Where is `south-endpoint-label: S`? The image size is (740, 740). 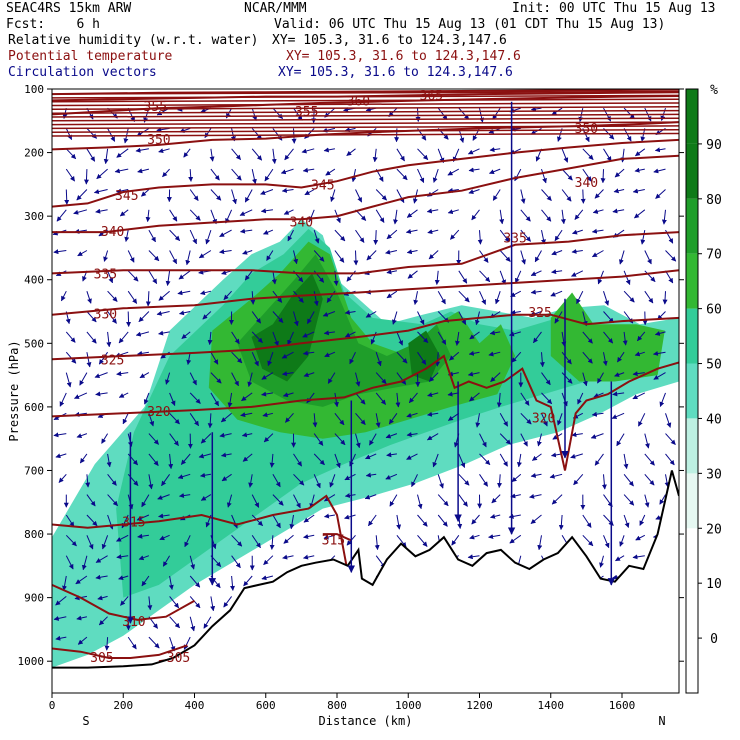
south-endpoint-label: S is located at coordinates (85, 721).